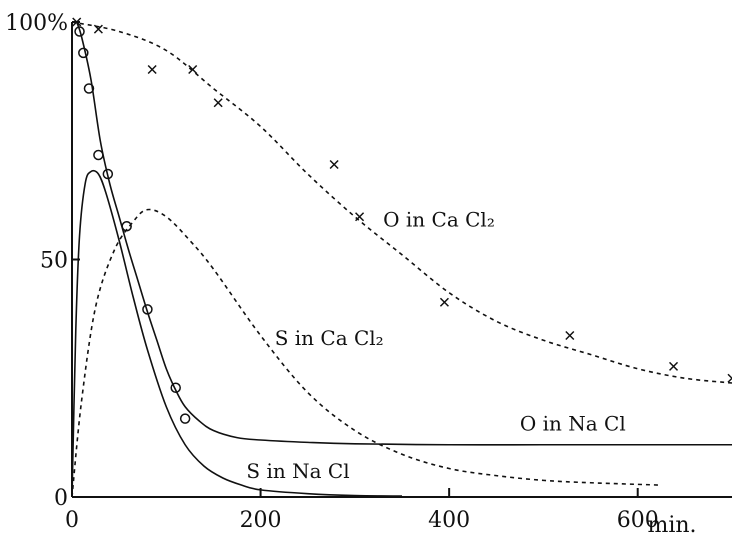  I want to click on x-unit-label: min., so click(671, 525).